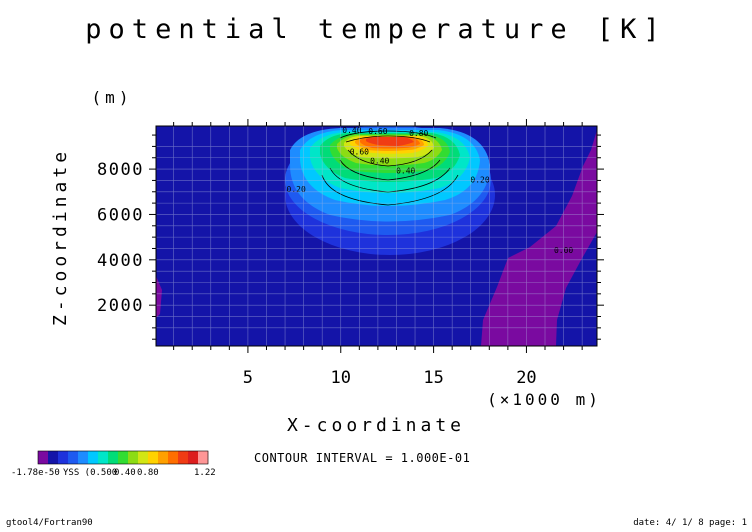 This screenshot has width=752, height=532. I want to click on thermal-anomaly: 0.40 0.60 0.800.400.400.600.200.200.00, so click(429, 190).